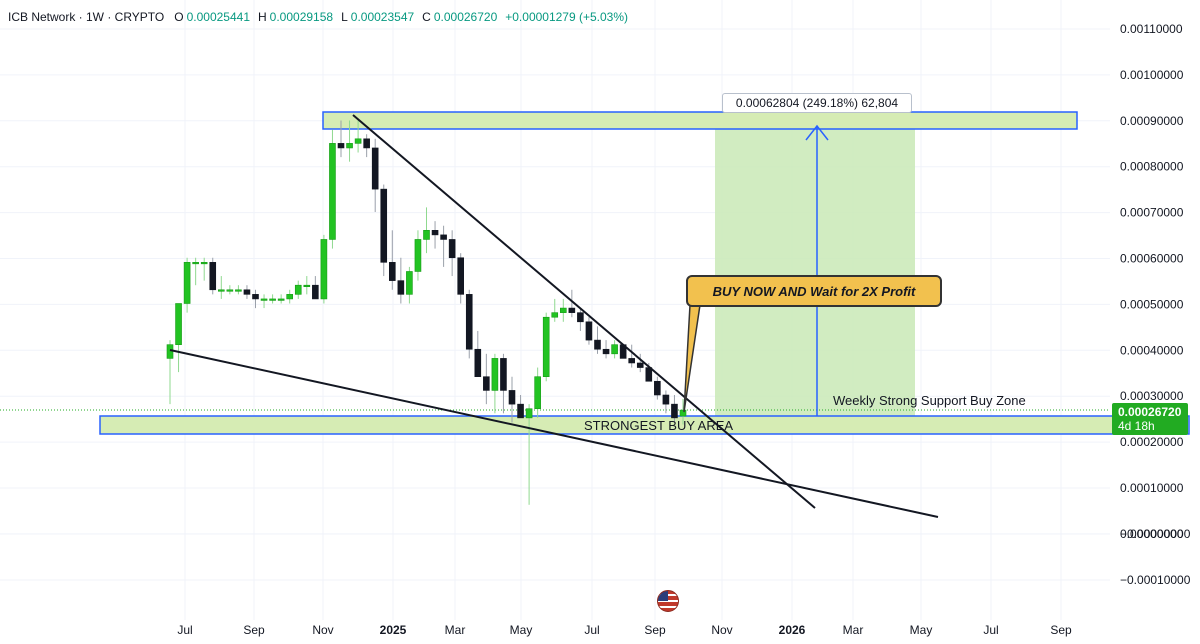 The width and height of the screenshot is (1200, 644). I want to click on change-value: +0.00001279 (+5.03%), so click(567, 17).